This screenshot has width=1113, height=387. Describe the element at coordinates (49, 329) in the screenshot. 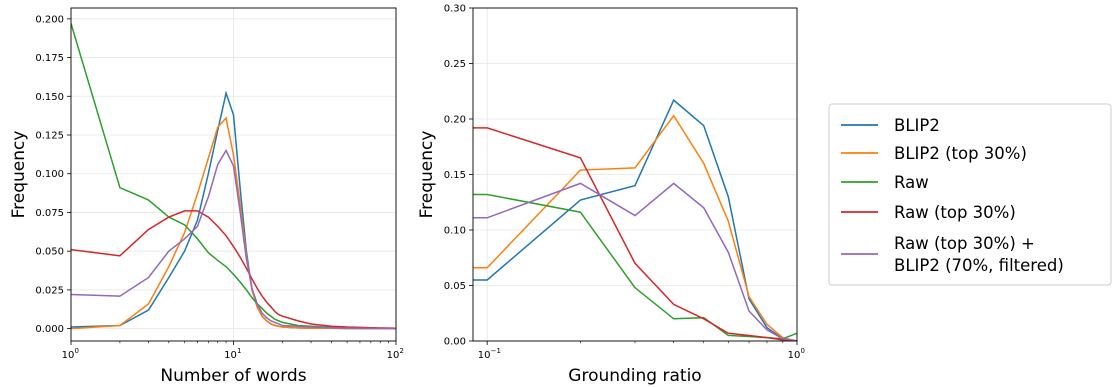

I see `y-tick-label: 0.000` at that location.